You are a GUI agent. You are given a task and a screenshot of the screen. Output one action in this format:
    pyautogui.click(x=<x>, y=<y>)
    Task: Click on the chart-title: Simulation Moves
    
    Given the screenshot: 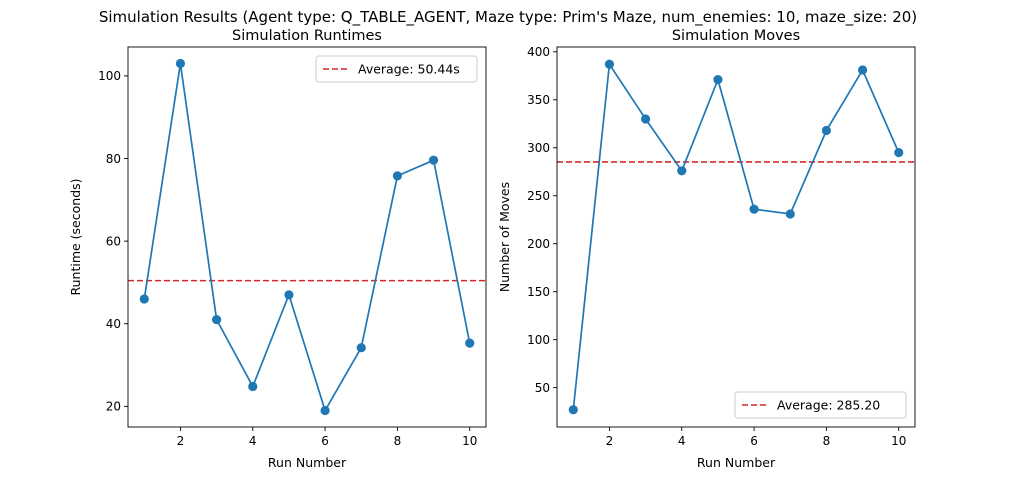 What is the action you would take?
    pyautogui.click(x=736, y=36)
    